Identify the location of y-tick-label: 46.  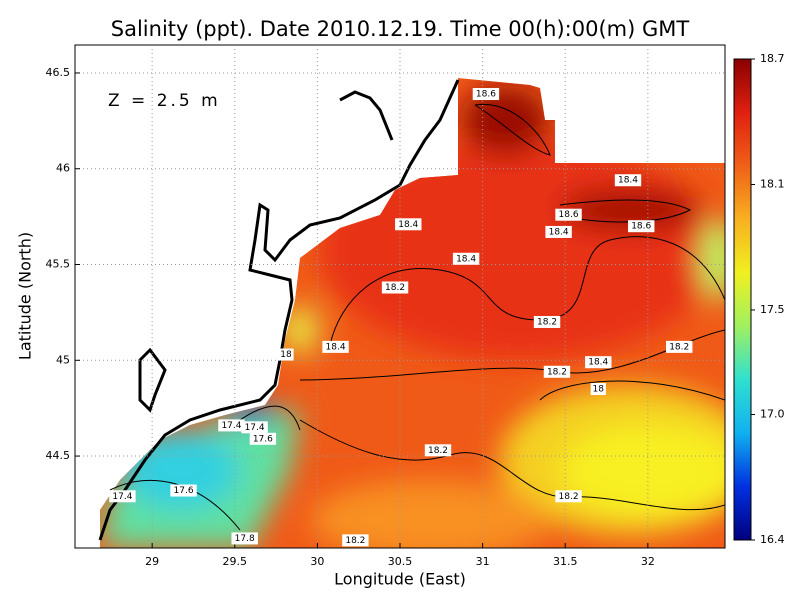
(63, 168).